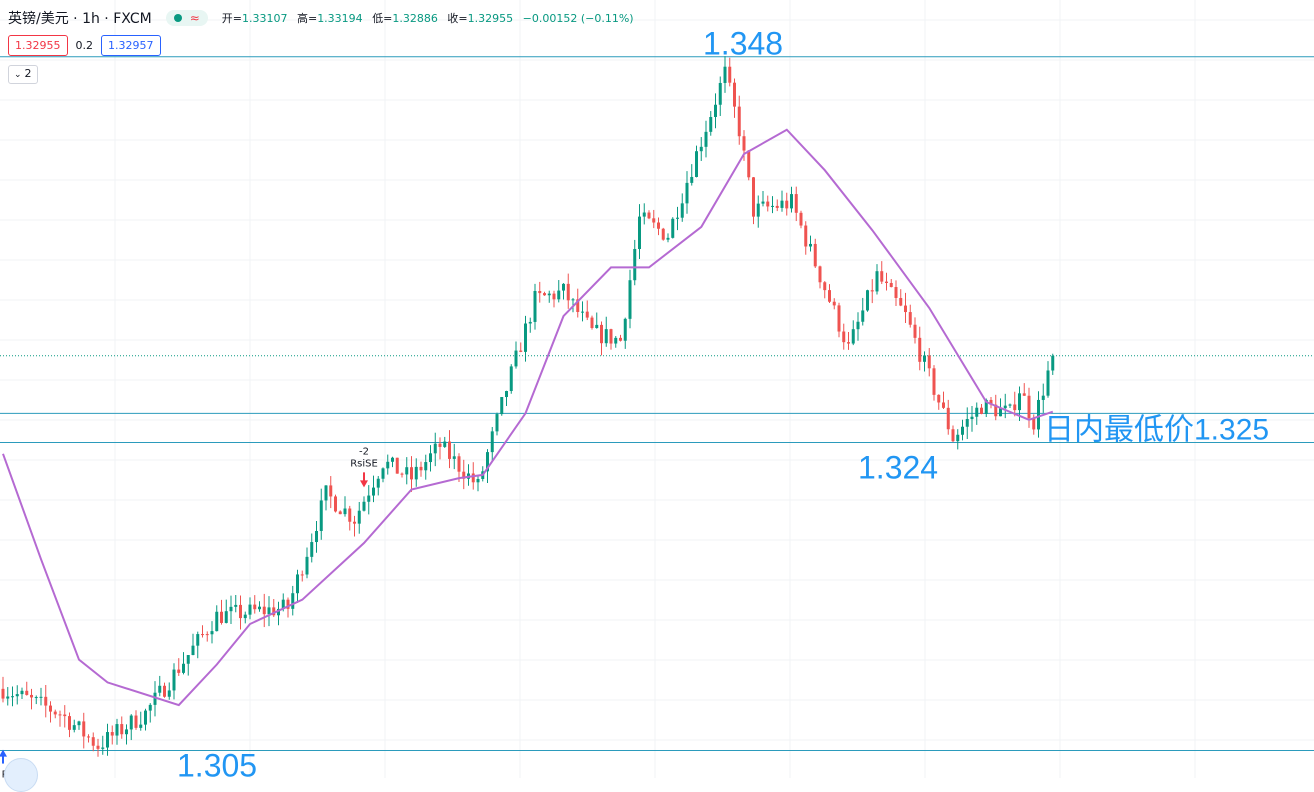 The width and height of the screenshot is (1314, 792). I want to click on low-value: 1.32886, so click(415, 18).